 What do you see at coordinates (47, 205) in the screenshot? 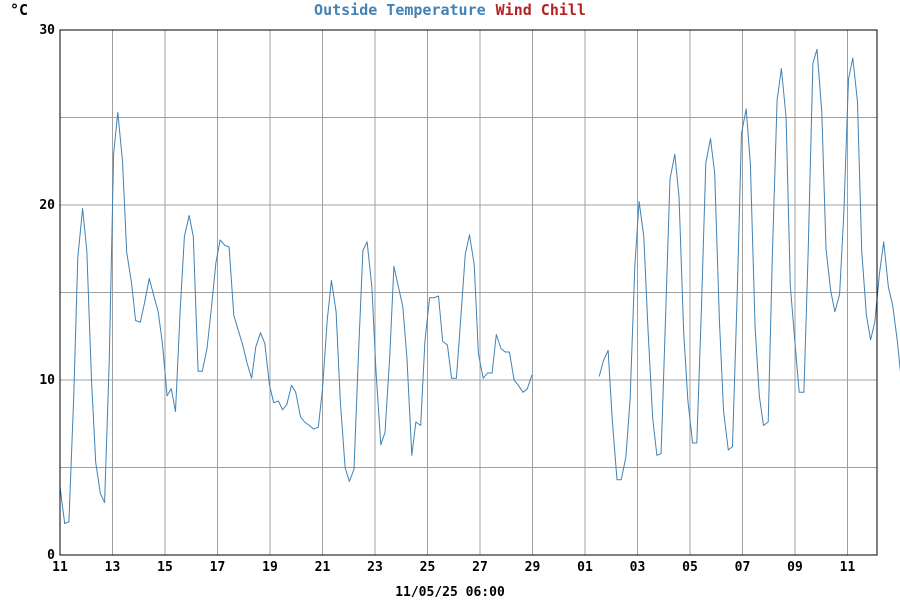
I see `y-tick-label: 20` at bounding box center [47, 205].